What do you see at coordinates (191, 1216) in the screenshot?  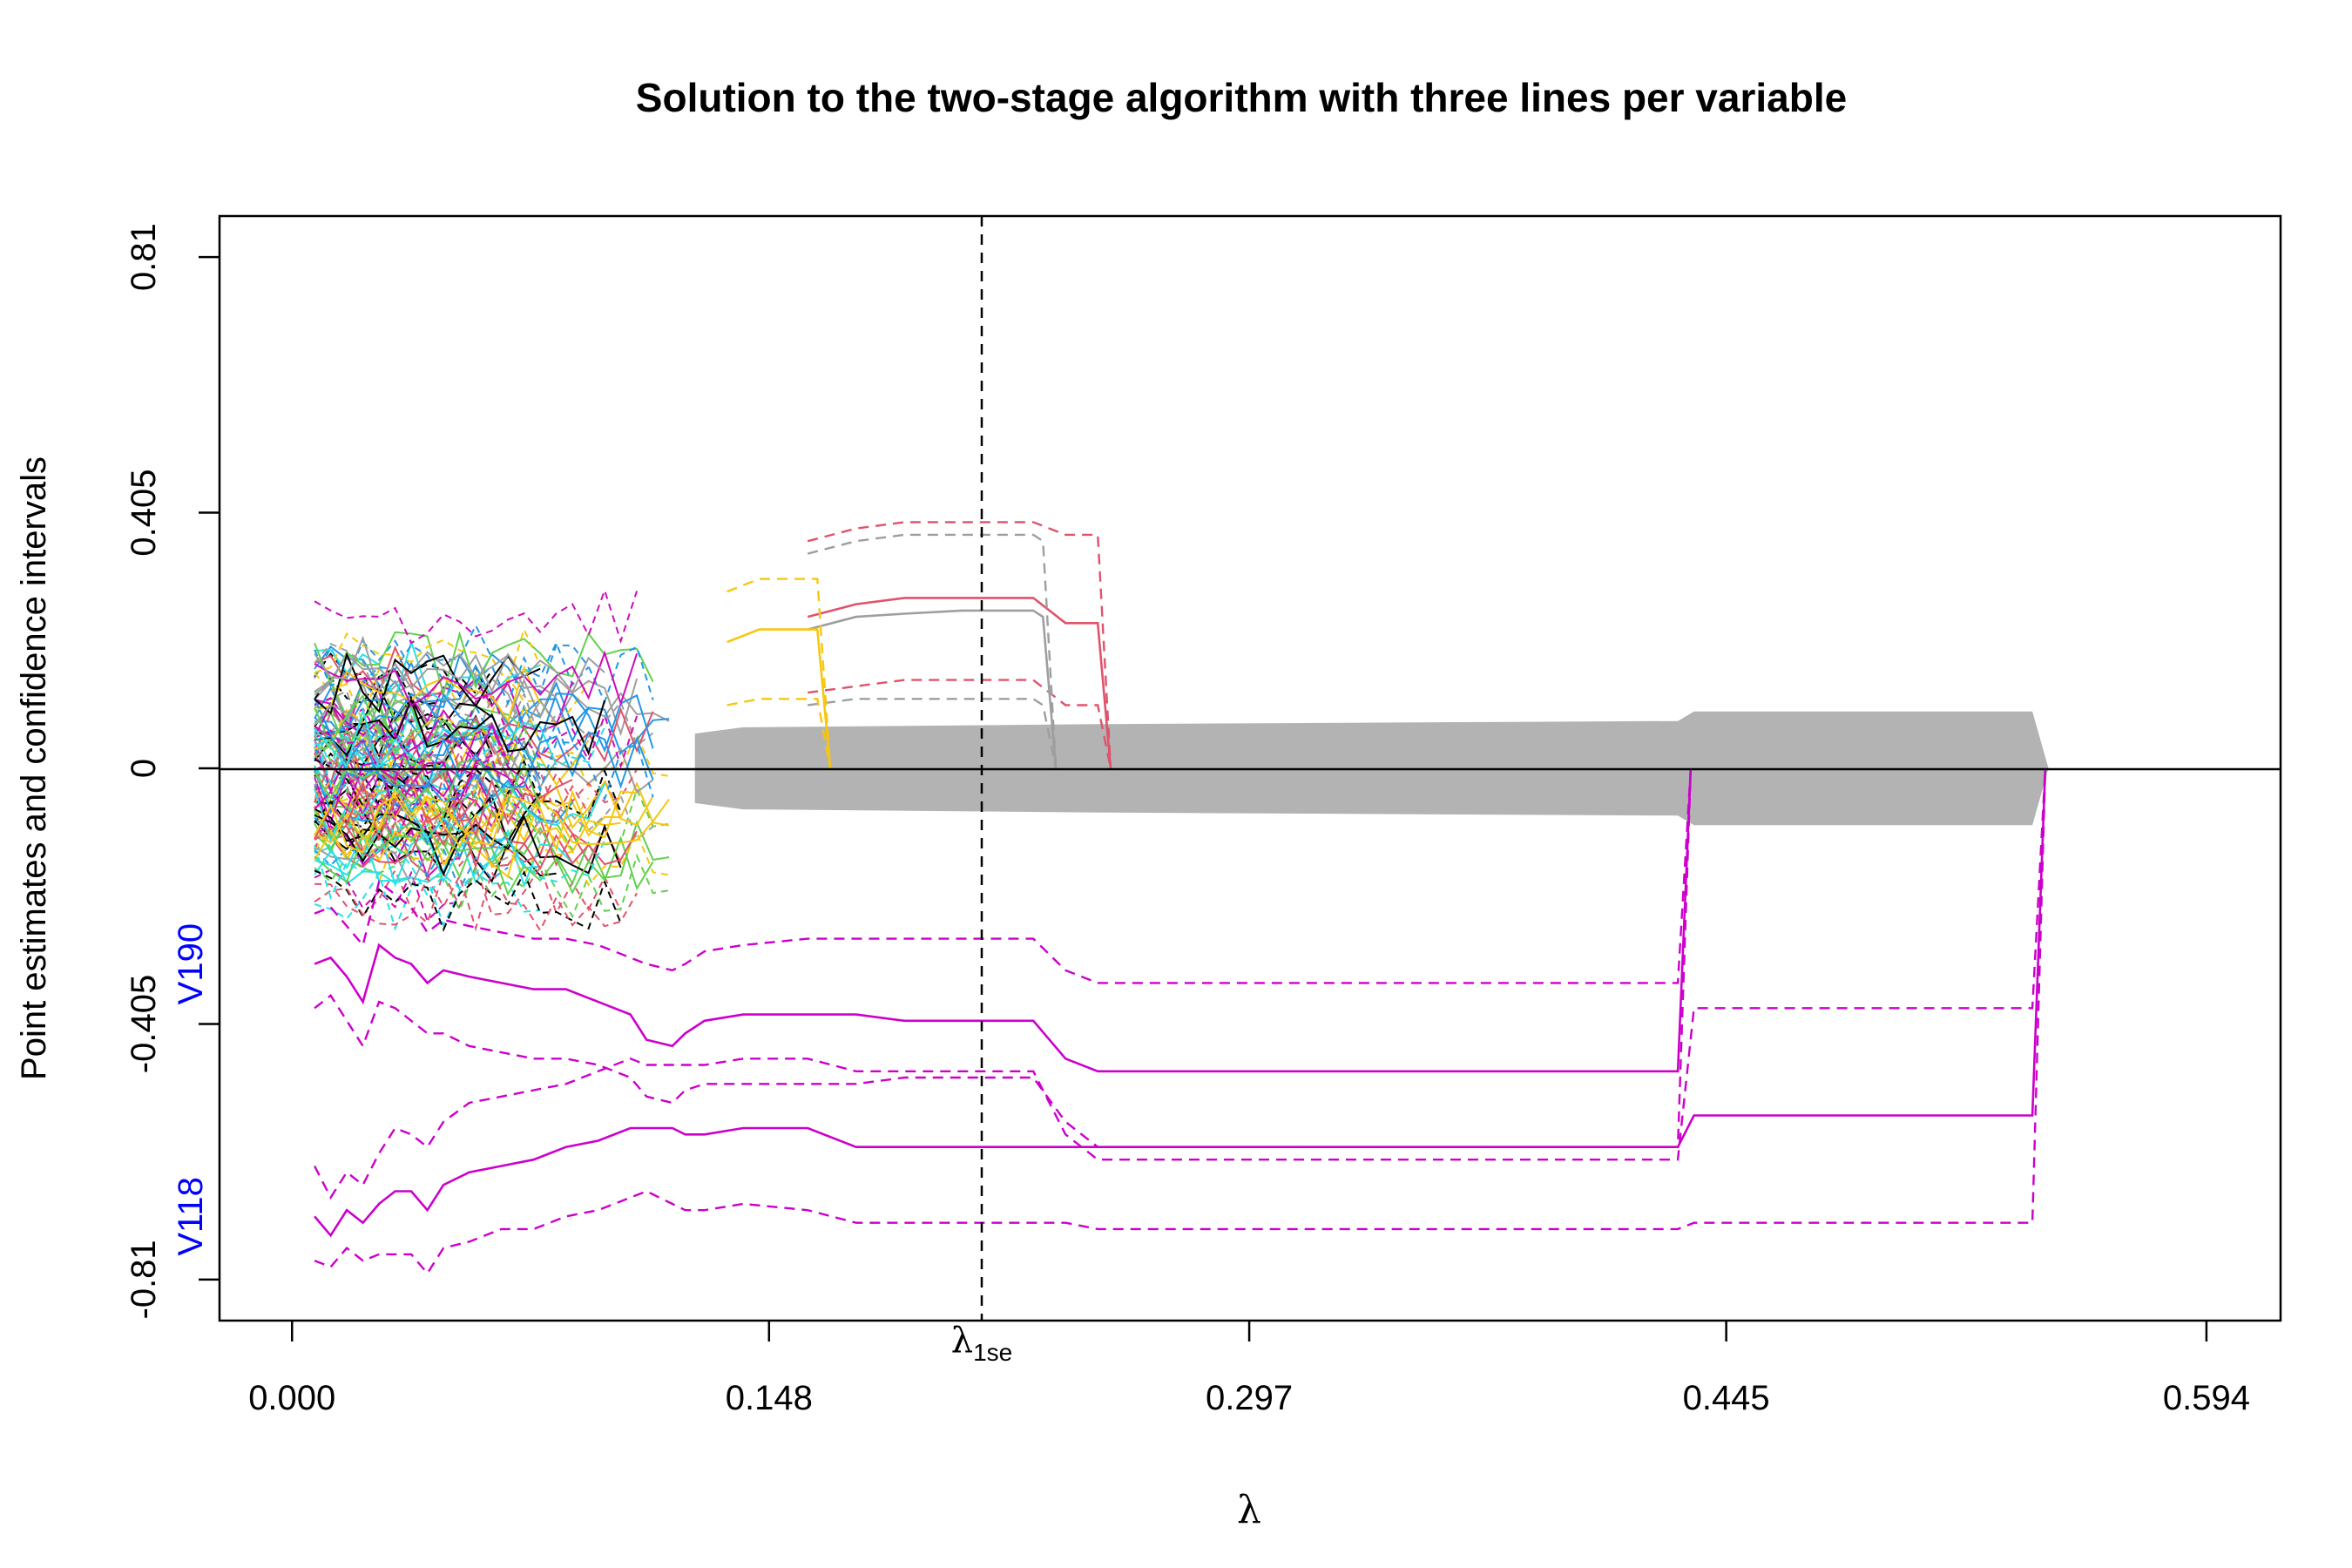 I see `variable-label: V118` at bounding box center [191, 1216].